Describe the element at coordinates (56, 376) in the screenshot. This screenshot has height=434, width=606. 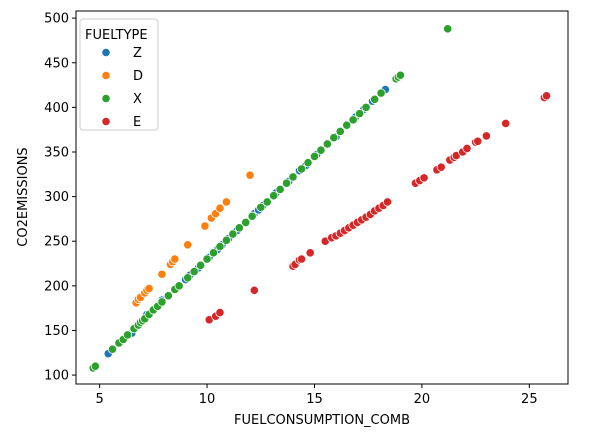
I see `y-tick-label: 100` at that location.